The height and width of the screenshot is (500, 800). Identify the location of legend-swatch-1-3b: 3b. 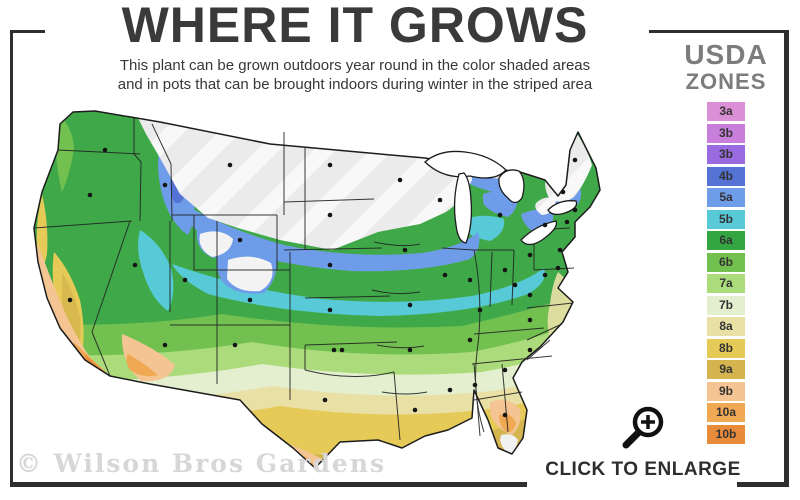
(726, 133).